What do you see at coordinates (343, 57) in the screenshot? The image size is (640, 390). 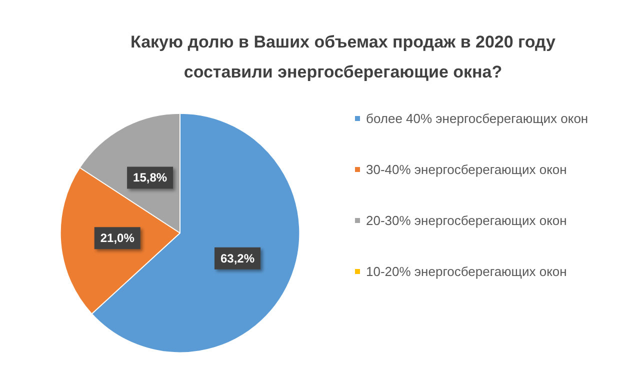 I see `chart-title: Какую долю в Ваших объемах продаж в 2020 году составили энергосберегающие окна?` at bounding box center [343, 57].